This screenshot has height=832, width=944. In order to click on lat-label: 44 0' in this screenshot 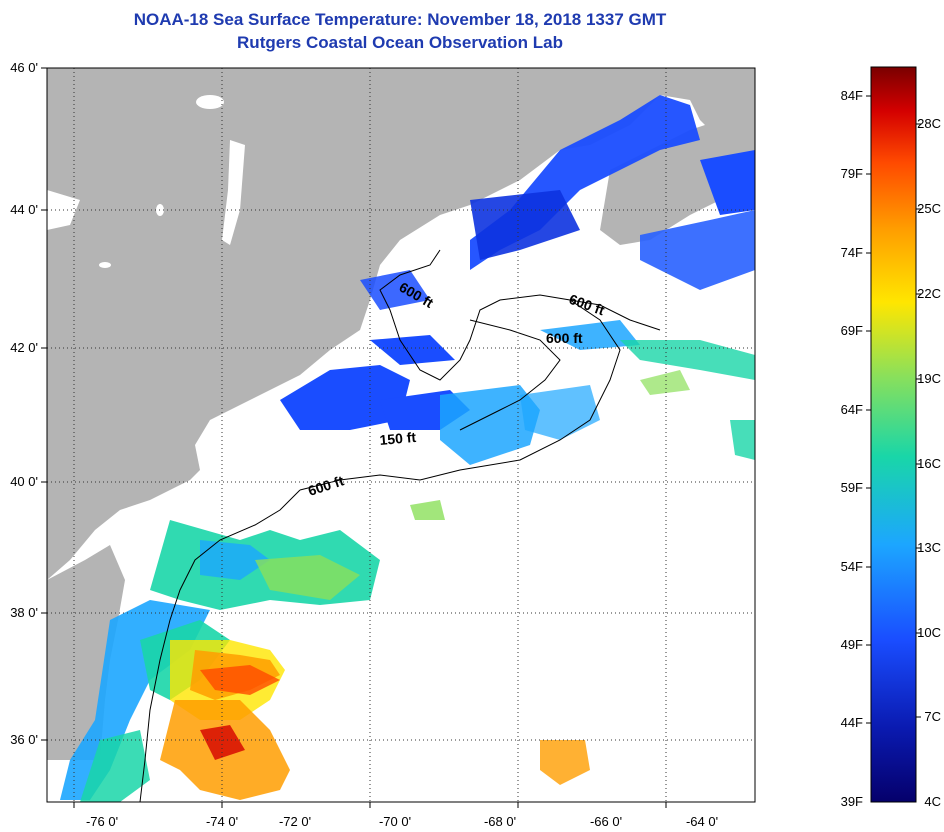, I will do `click(24, 209)`.